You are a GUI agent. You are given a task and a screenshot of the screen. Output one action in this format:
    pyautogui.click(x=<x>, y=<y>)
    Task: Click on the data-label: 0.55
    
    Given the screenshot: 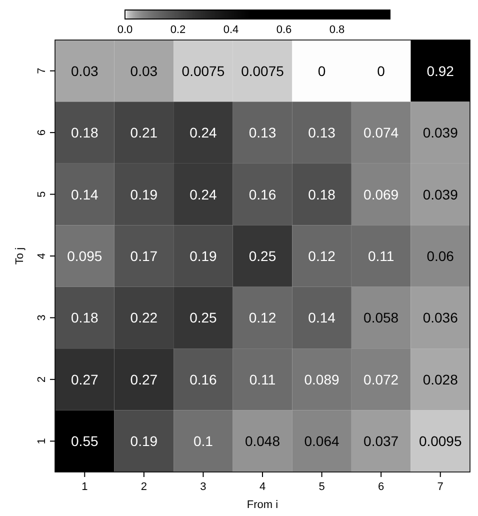 What is the action you would take?
    pyautogui.click(x=84, y=441)
    